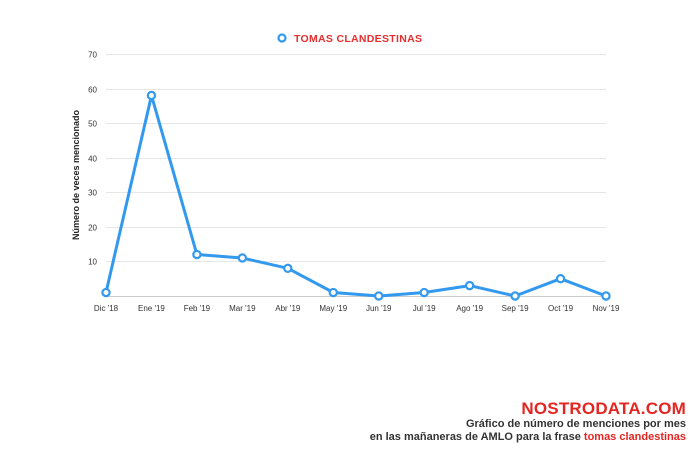 This screenshot has width=700, height=451. I want to click on x-tick-label: Jul '19, so click(424, 308).